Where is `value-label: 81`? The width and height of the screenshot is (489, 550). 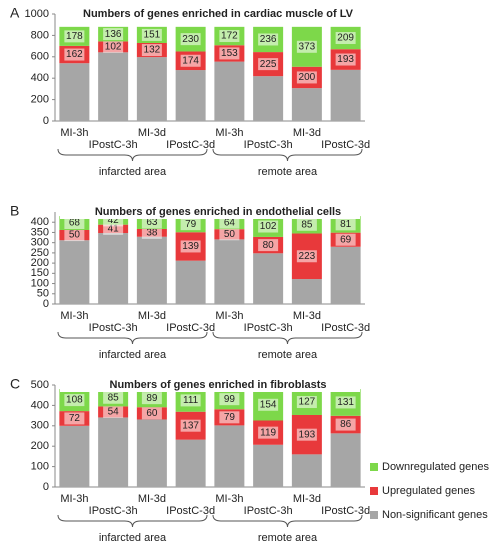 value-label: 81 is located at coordinates (346, 224).